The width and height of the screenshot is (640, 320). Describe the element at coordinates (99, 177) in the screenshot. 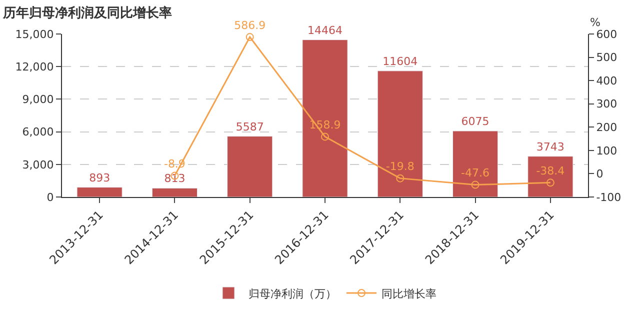

I see `data-label: 893` at that location.